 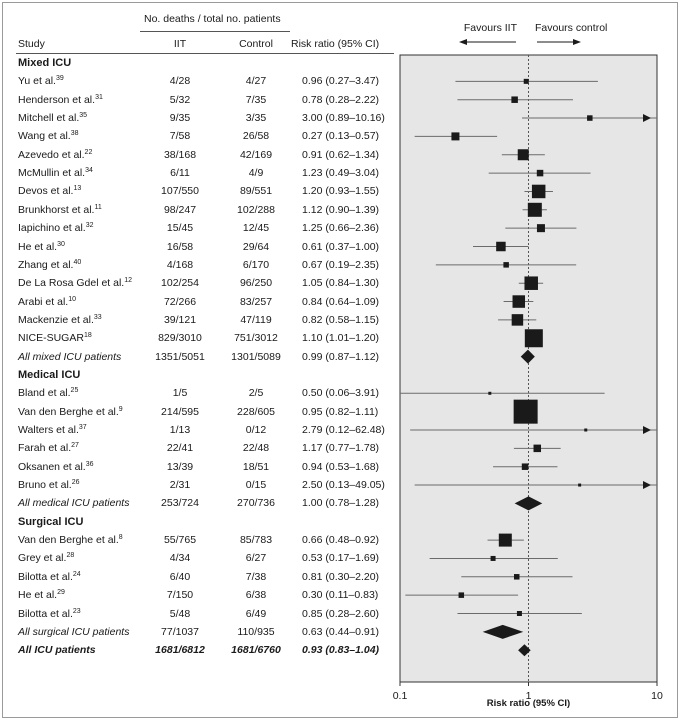 I want to click on control-deaths: 2/5, so click(x=256, y=393).